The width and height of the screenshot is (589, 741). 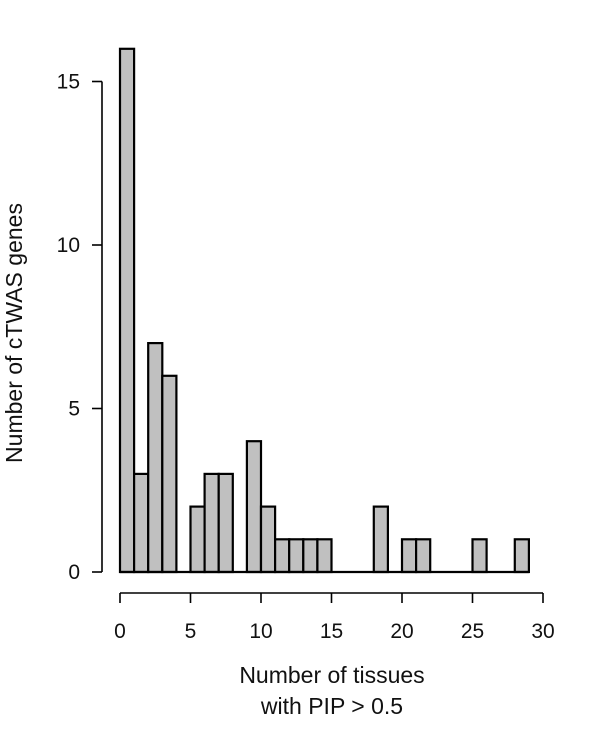 I want to click on y-tick-label-5: 5, so click(x=74, y=409).